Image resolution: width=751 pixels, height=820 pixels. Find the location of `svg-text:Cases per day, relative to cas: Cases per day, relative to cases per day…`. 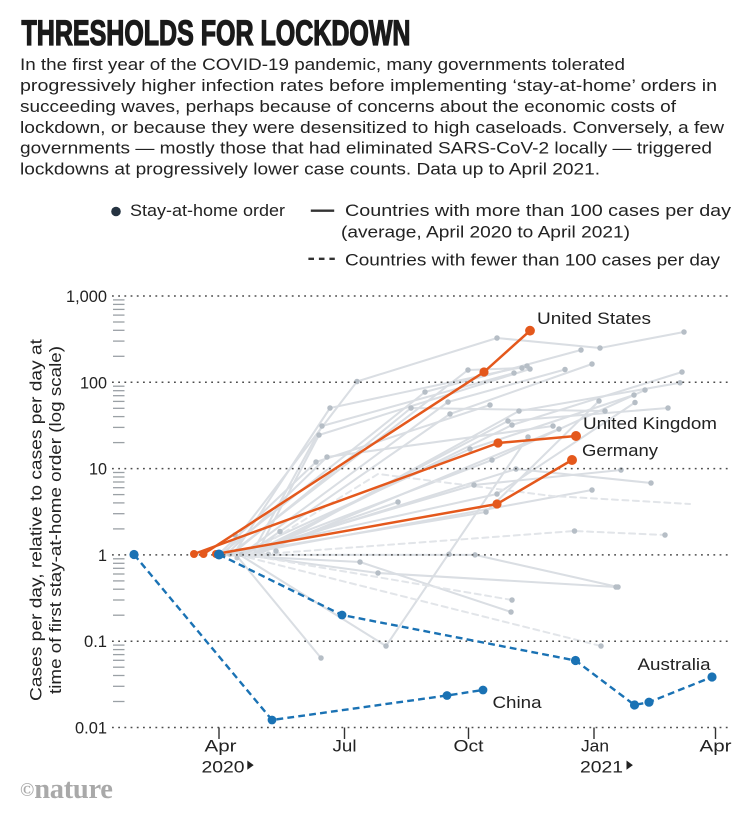

svg-text:Cases per day, relative to cas: Cases per day, relative to cases per day… is located at coordinates (36, 520).